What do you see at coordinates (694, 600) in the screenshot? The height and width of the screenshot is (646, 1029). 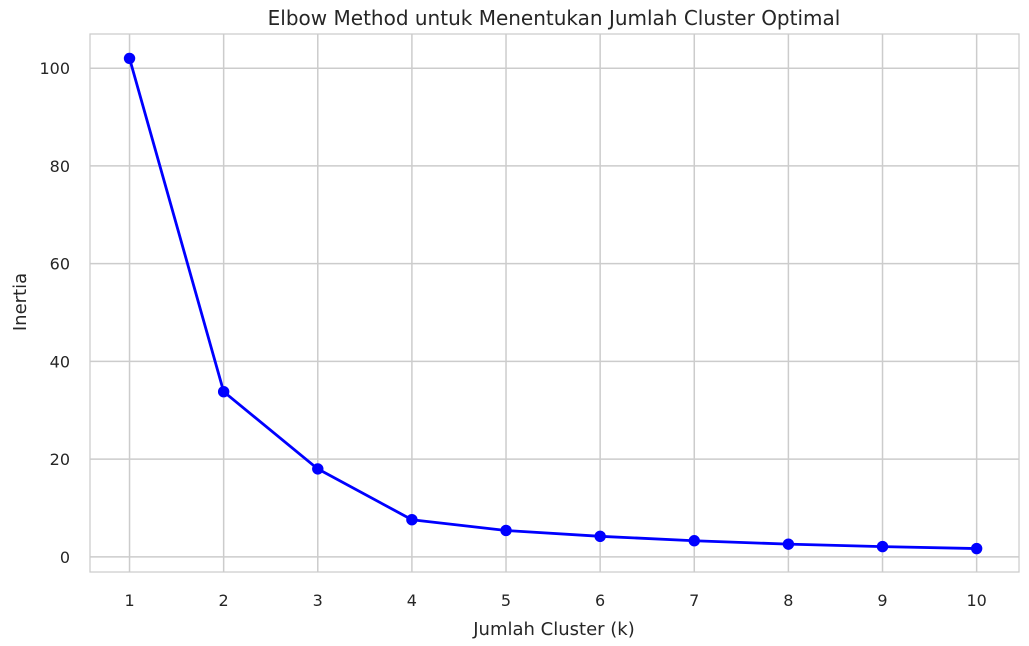 I see `x-tick-label: 7` at bounding box center [694, 600].